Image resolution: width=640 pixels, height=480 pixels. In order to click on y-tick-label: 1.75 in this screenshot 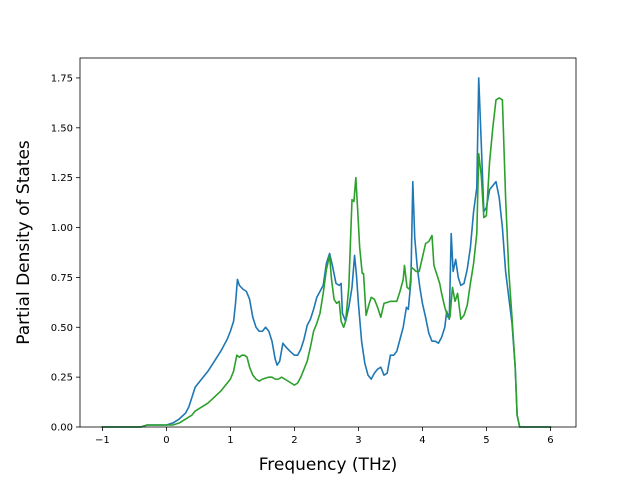, I will do `click(62, 78)`.